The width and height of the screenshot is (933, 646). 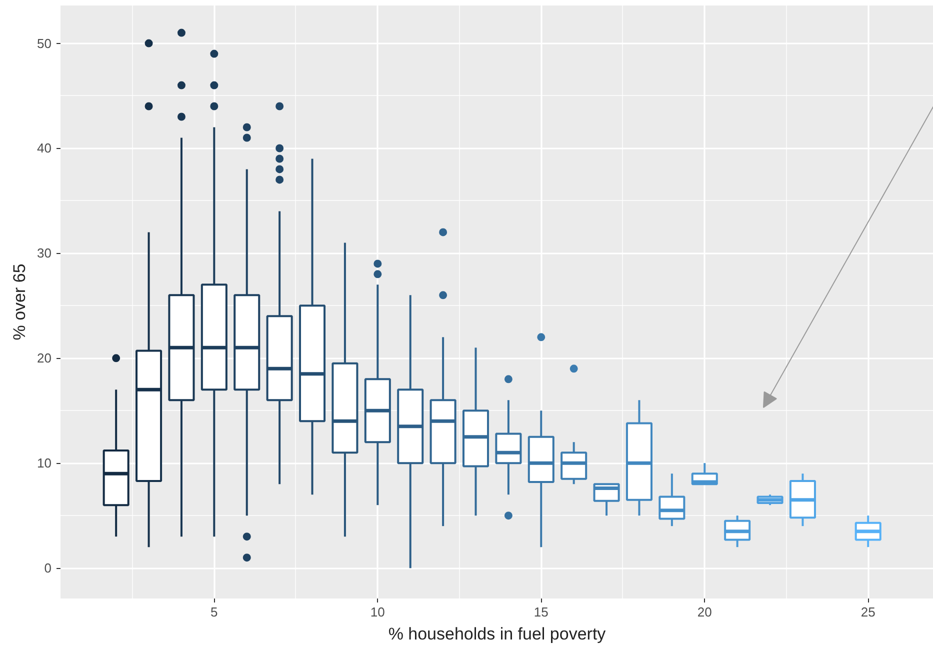 What do you see at coordinates (704, 612) in the screenshot?
I see `x-tick-label: 20` at bounding box center [704, 612].